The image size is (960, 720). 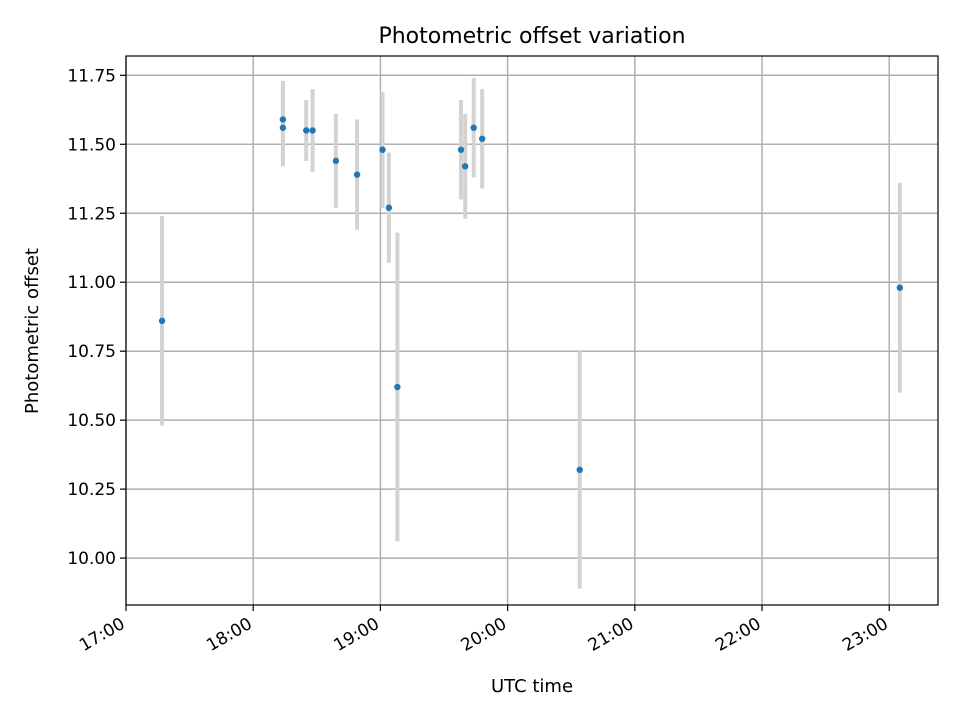 I want to click on y-tick-label: 11.00, so click(x=91, y=283).